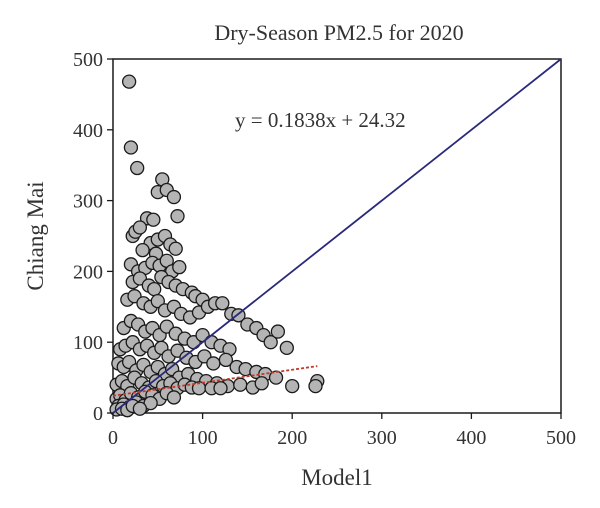 The width and height of the screenshot is (600, 508). What do you see at coordinates (88, 343) in the screenshot?
I see `y-tick-label: 100` at bounding box center [88, 343].